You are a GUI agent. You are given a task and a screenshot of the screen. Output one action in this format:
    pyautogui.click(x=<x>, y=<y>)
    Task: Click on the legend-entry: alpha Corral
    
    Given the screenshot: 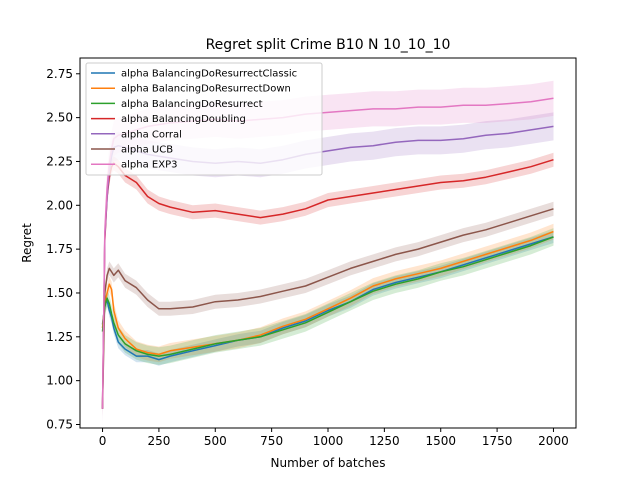 What is the action you would take?
    pyautogui.click(x=151, y=134)
    